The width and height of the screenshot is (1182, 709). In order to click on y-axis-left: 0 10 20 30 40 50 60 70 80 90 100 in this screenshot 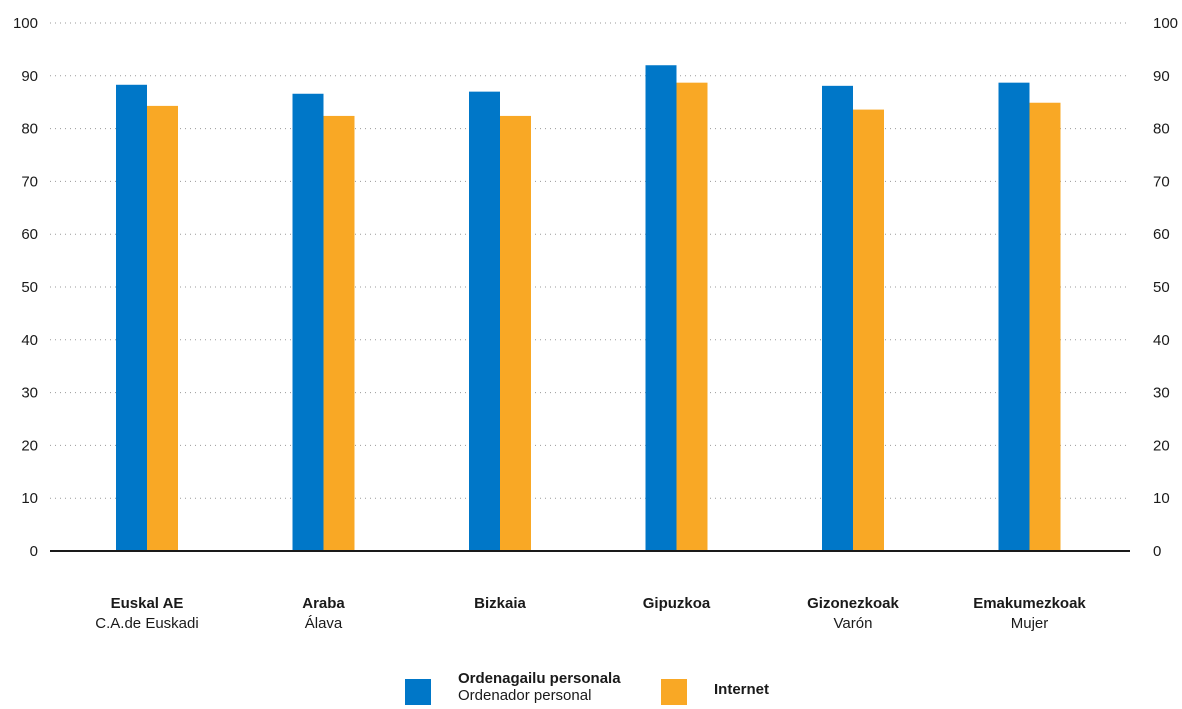, I will do `click(25, 287)`.